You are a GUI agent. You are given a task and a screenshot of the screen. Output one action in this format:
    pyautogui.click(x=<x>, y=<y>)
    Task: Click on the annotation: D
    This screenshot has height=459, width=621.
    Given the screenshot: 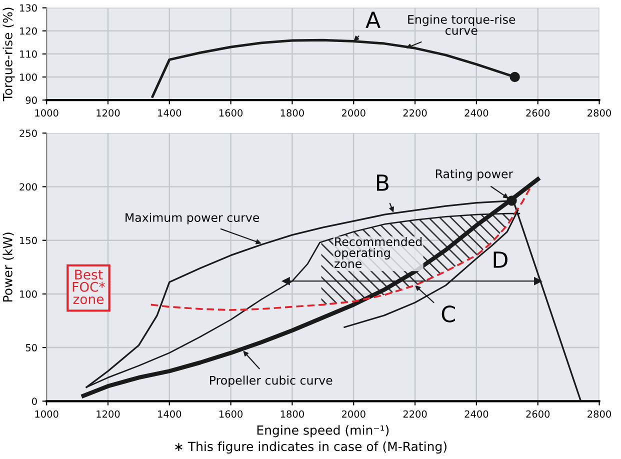 What is the action you would take?
    pyautogui.click(x=501, y=260)
    